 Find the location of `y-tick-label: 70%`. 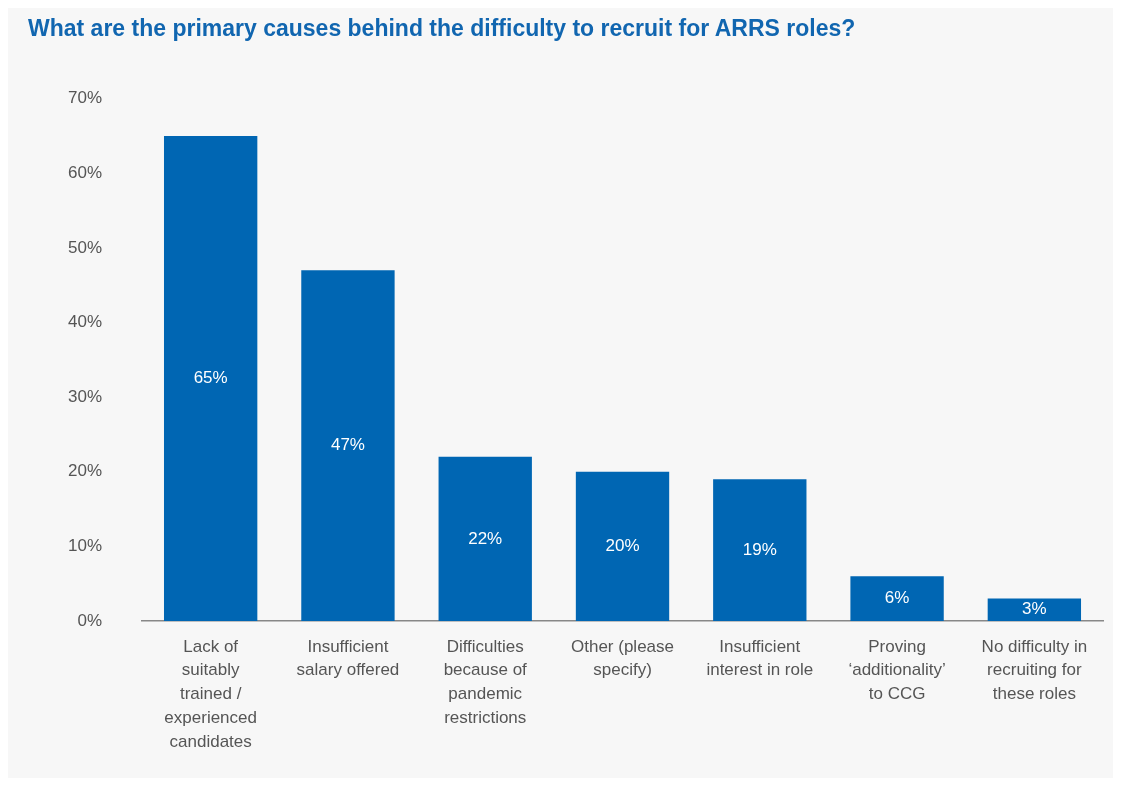

y-tick-label: 70% is located at coordinates (85, 98).